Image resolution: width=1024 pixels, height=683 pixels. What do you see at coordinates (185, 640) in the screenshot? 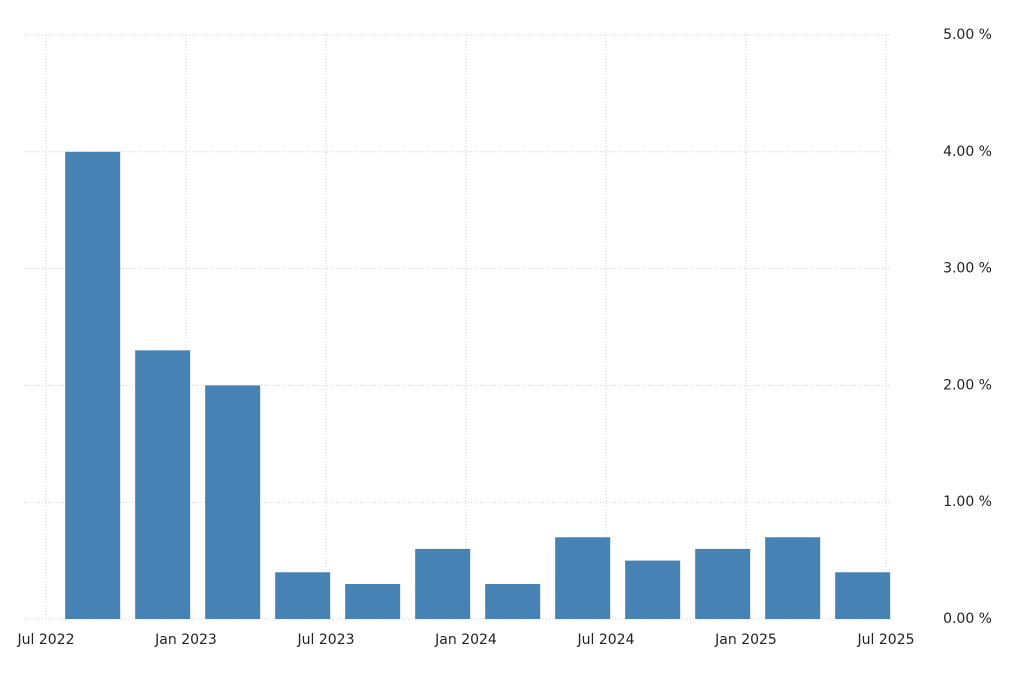
I see `x-tick-label: Jan 2023` at bounding box center [185, 640].